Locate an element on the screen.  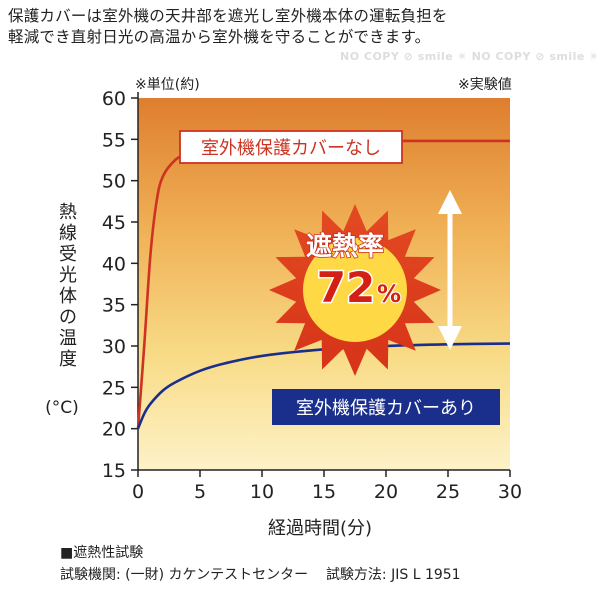
unit-note: ※単位(約) is located at coordinates (167, 85).